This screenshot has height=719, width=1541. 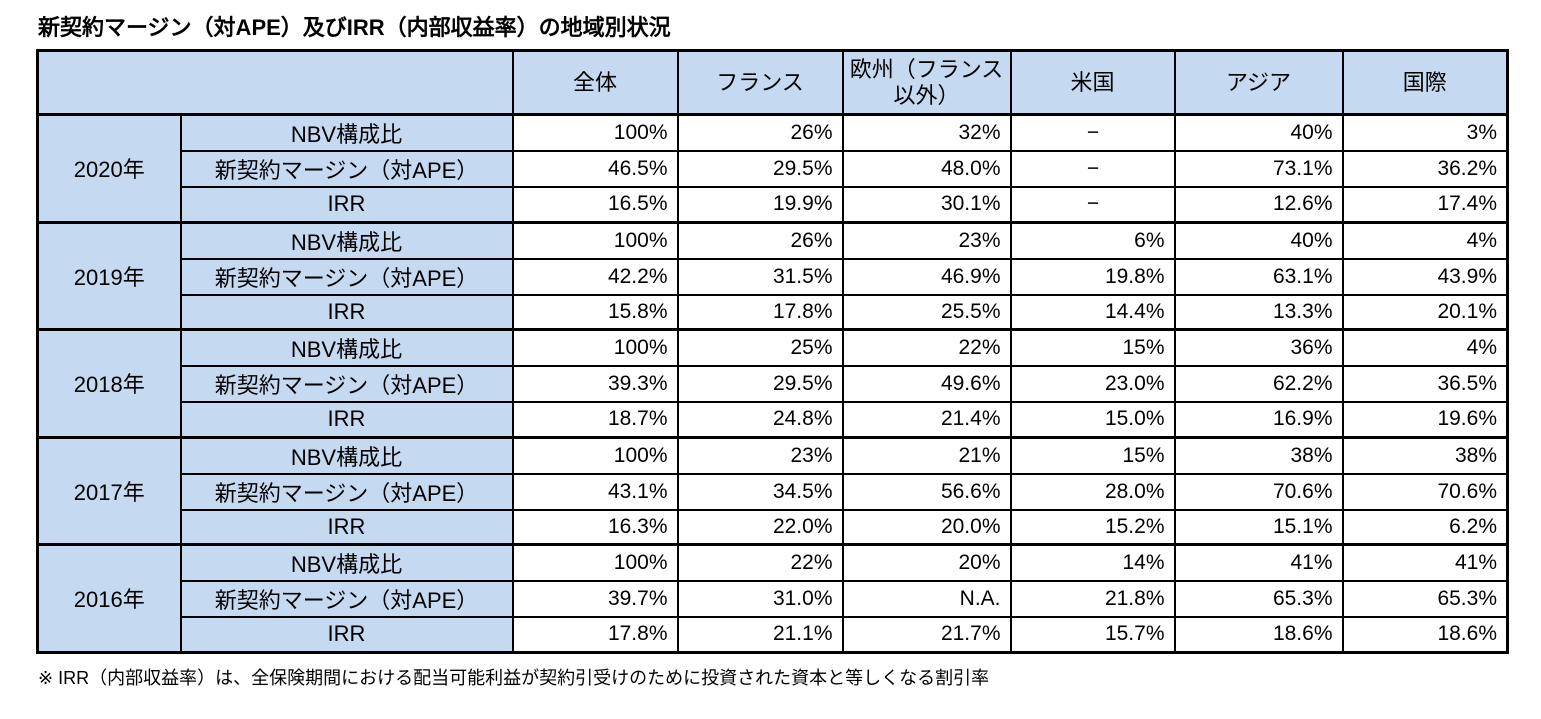 I want to click on data-cell: 21.8%, so click(x=1092, y=599).